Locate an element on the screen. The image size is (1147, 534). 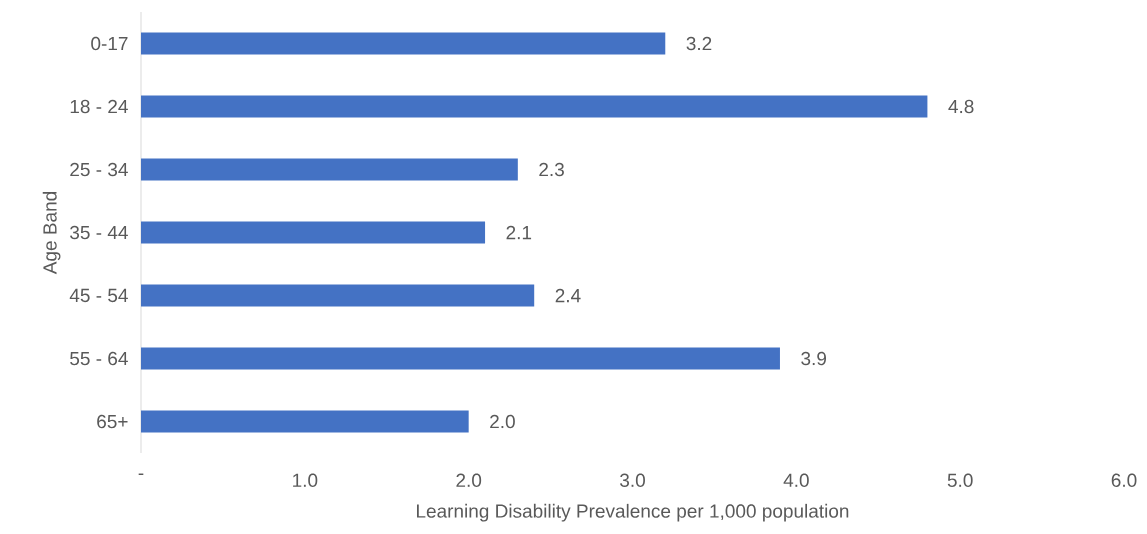
y-tick-label: 18 - 24 is located at coordinates (99, 106).